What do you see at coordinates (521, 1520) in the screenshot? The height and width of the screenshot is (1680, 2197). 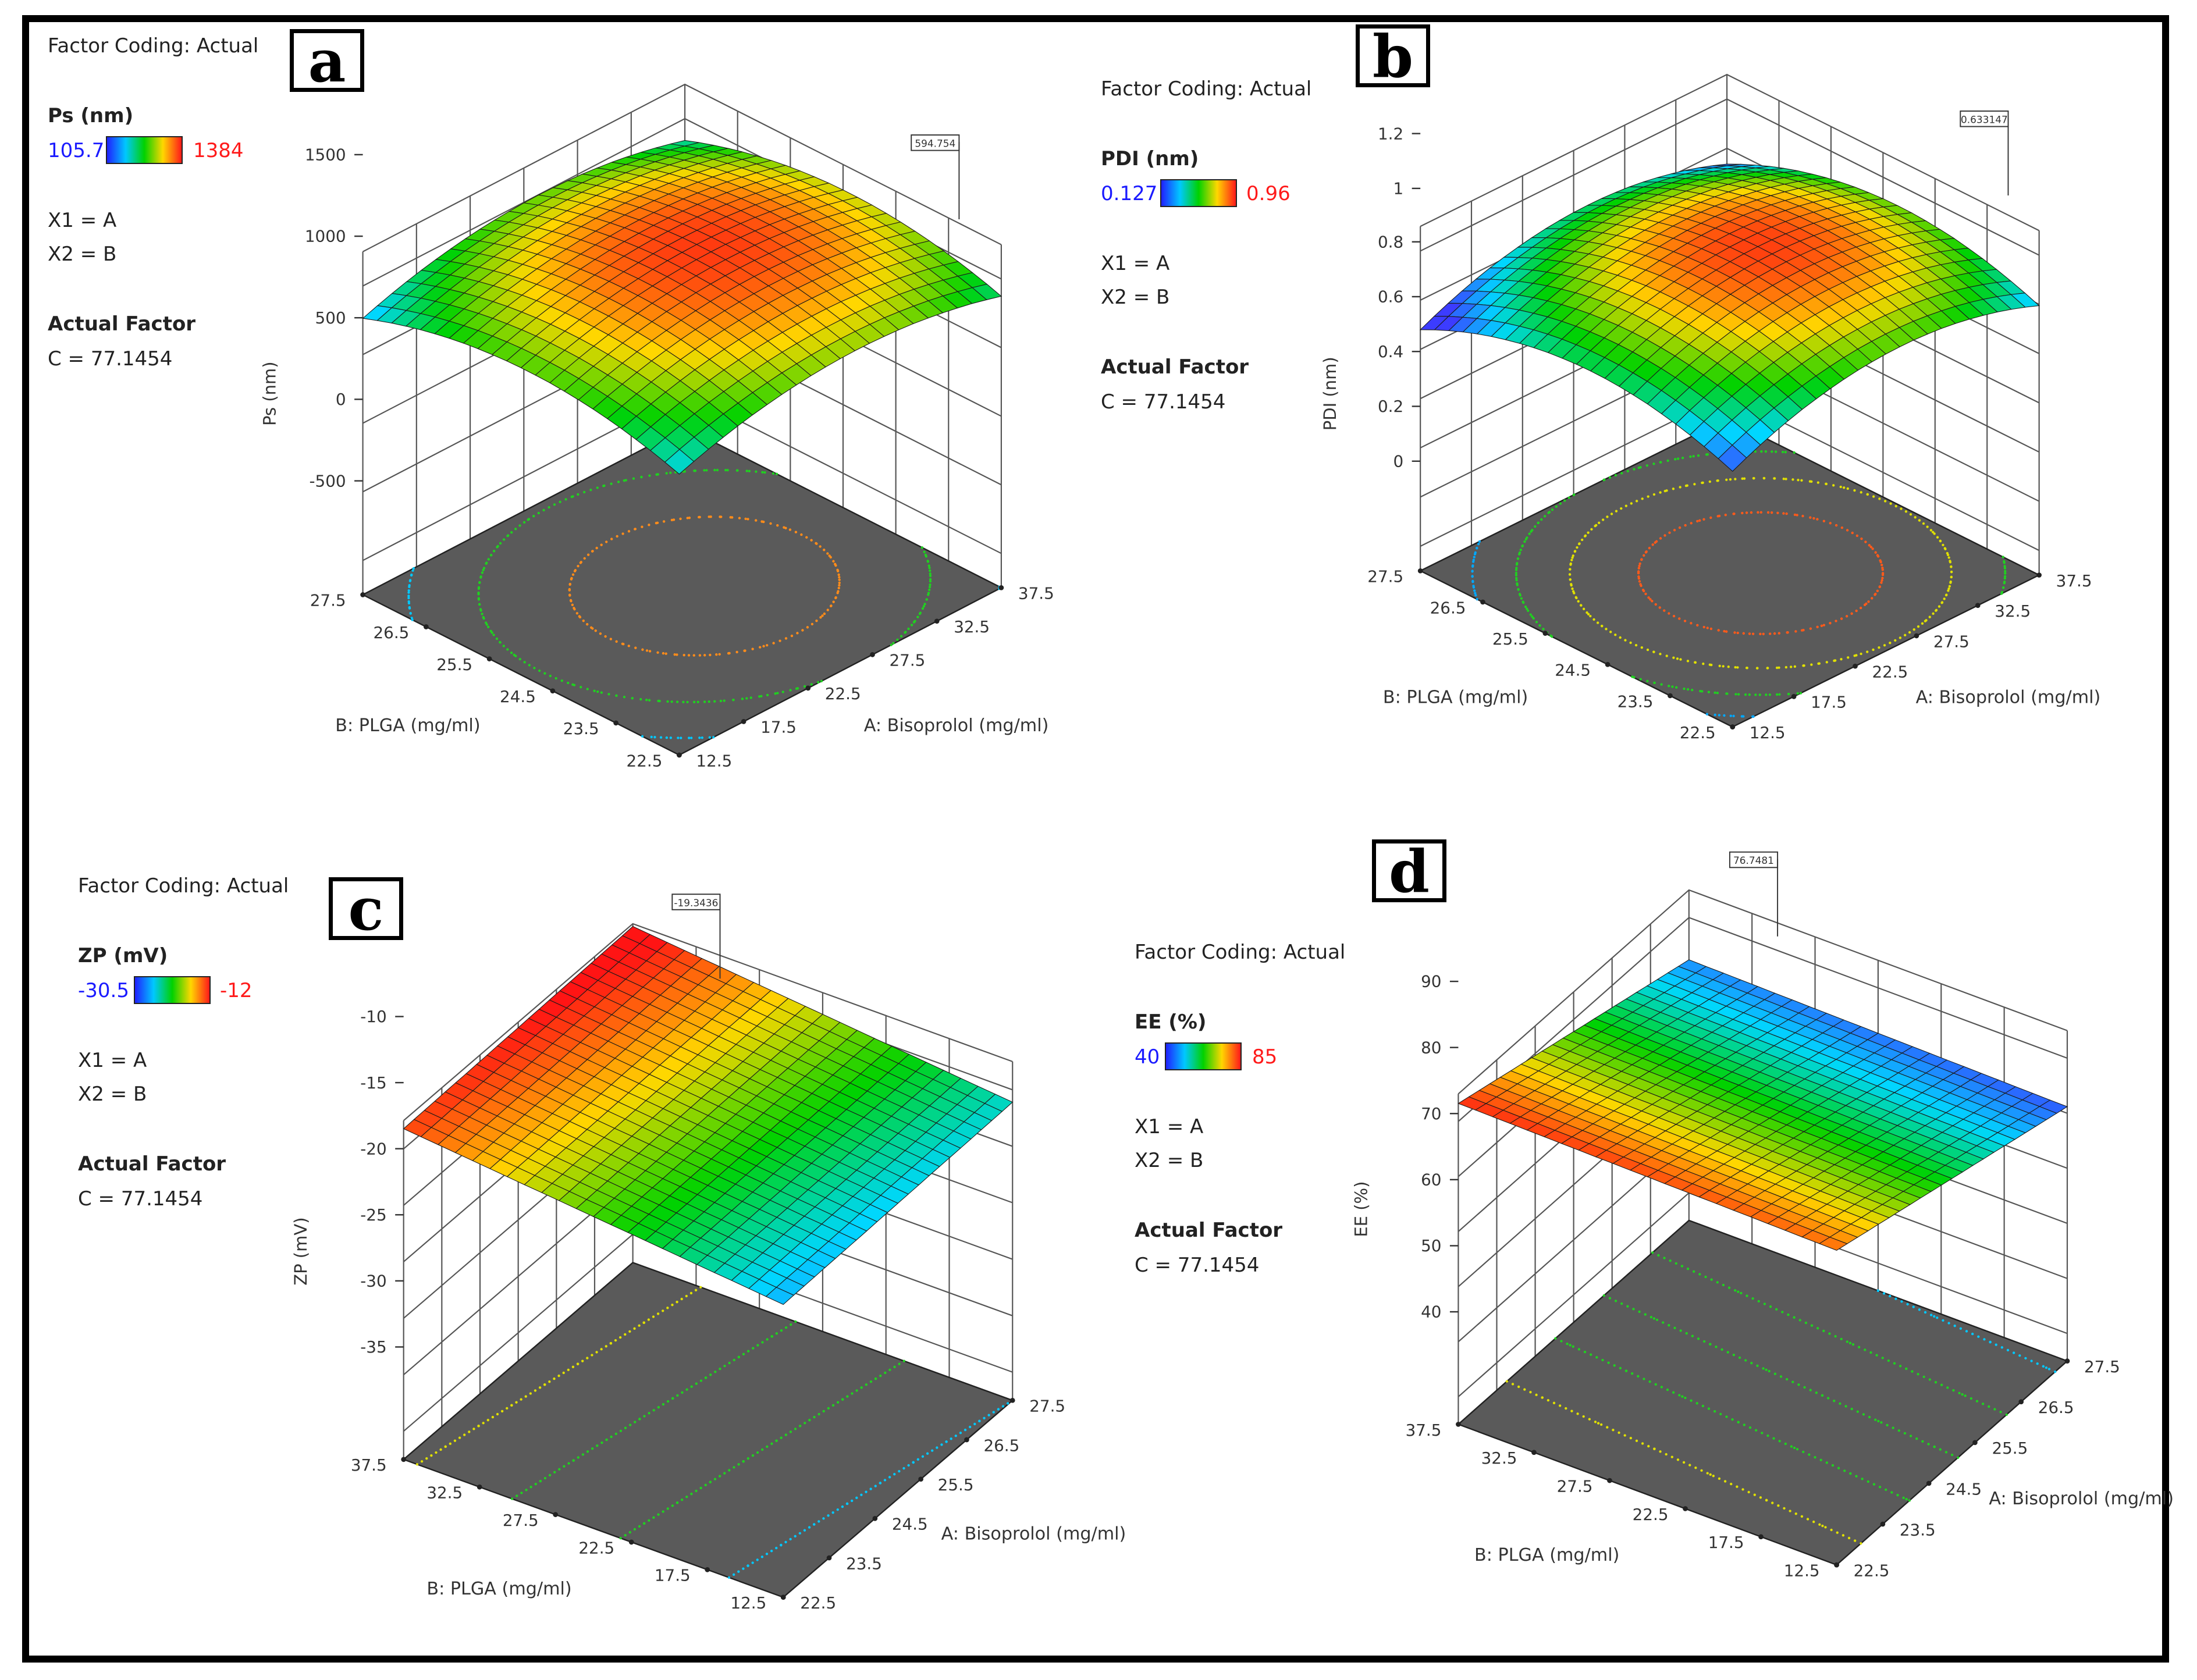 I see `tick-label: 27.5` at bounding box center [521, 1520].